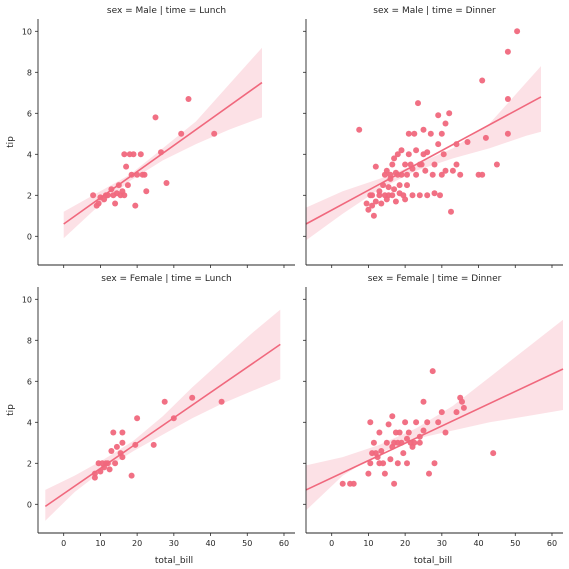 The height and width of the screenshot is (569, 569). I want to click on confidence-band, so click(423, 153).